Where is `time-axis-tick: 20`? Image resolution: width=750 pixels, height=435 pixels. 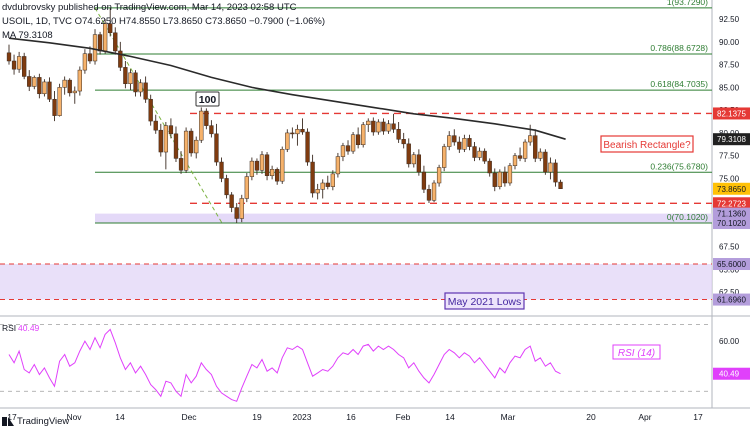 time-axis-tick: 20 is located at coordinates (591, 417).